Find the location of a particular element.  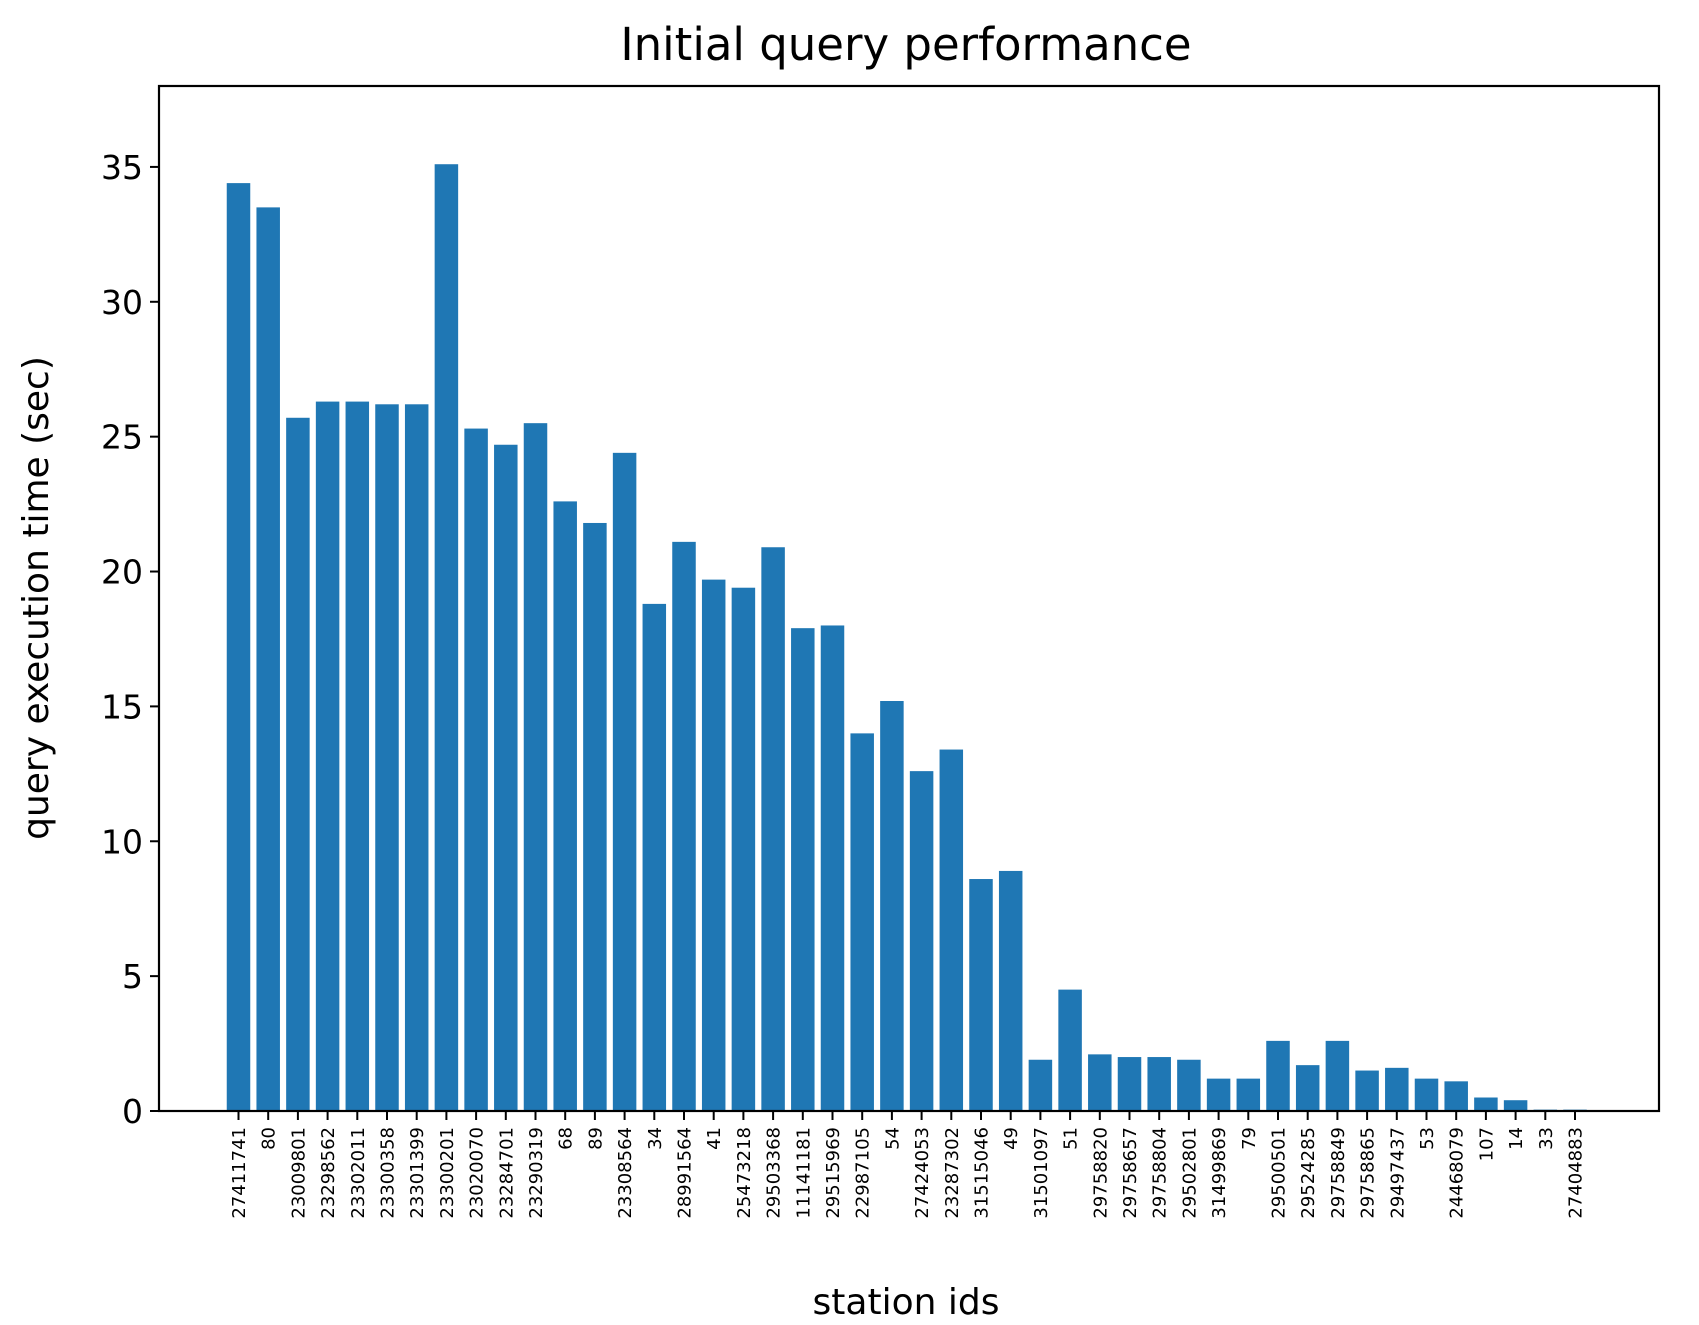

x-tick-label: 41 is located at coordinates (714, 1138).